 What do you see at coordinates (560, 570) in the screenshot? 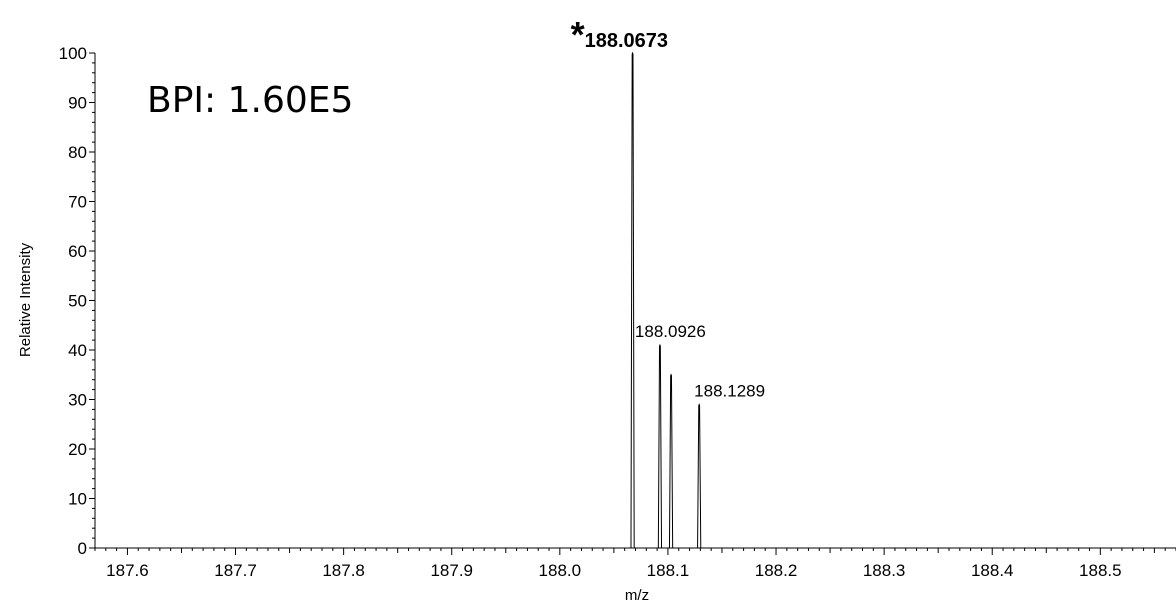
I see `x-tick-label: 188.0` at bounding box center [560, 570].